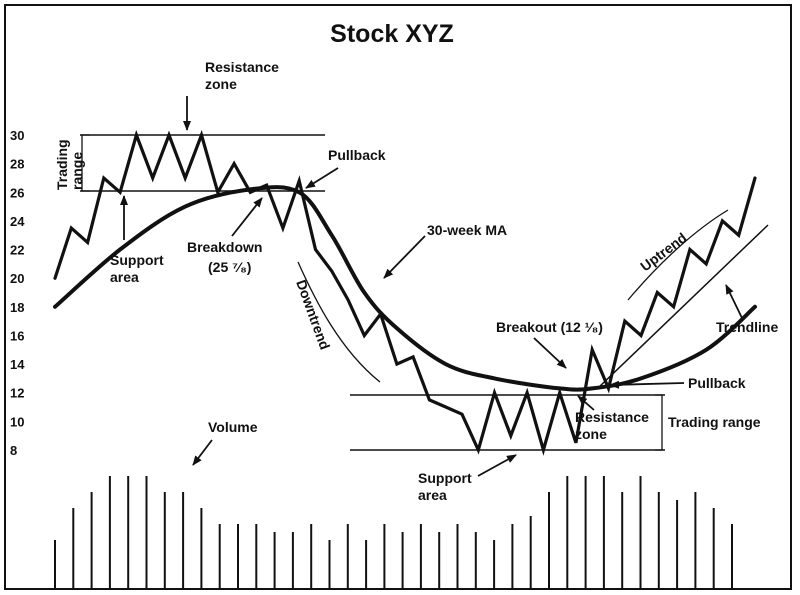  I want to click on y-tick-label: 14, so click(17, 364).